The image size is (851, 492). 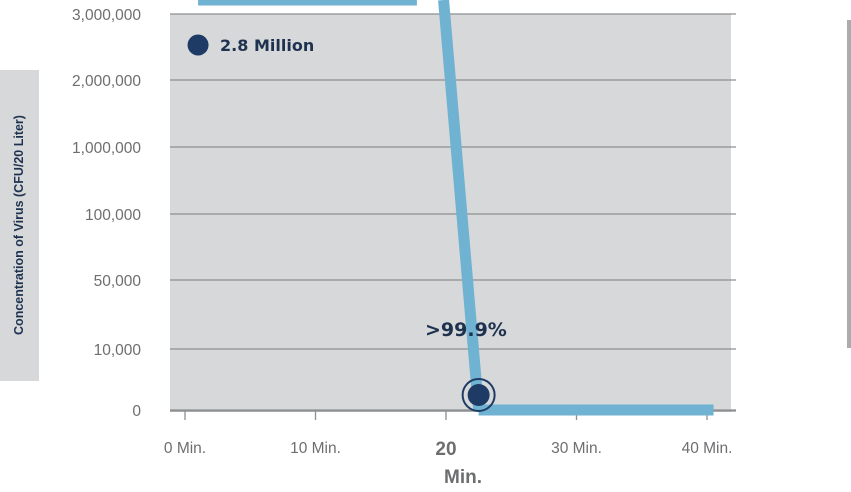 I want to click on right-edge-bar, so click(x=849, y=184).